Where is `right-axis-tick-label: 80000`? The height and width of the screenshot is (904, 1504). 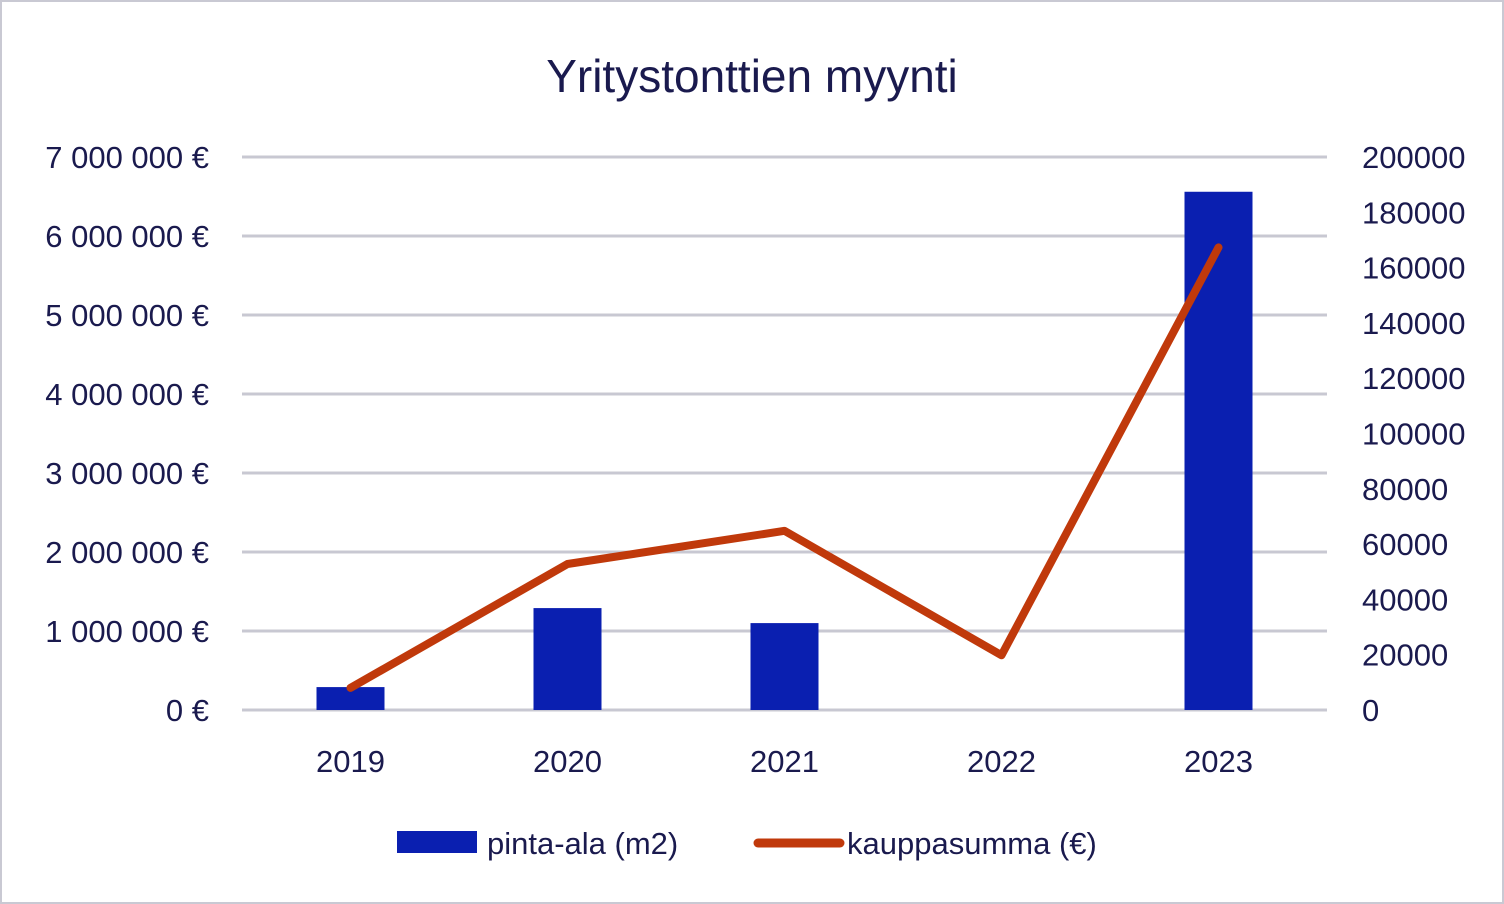
right-axis-tick-label: 80000 is located at coordinates (1405, 489).